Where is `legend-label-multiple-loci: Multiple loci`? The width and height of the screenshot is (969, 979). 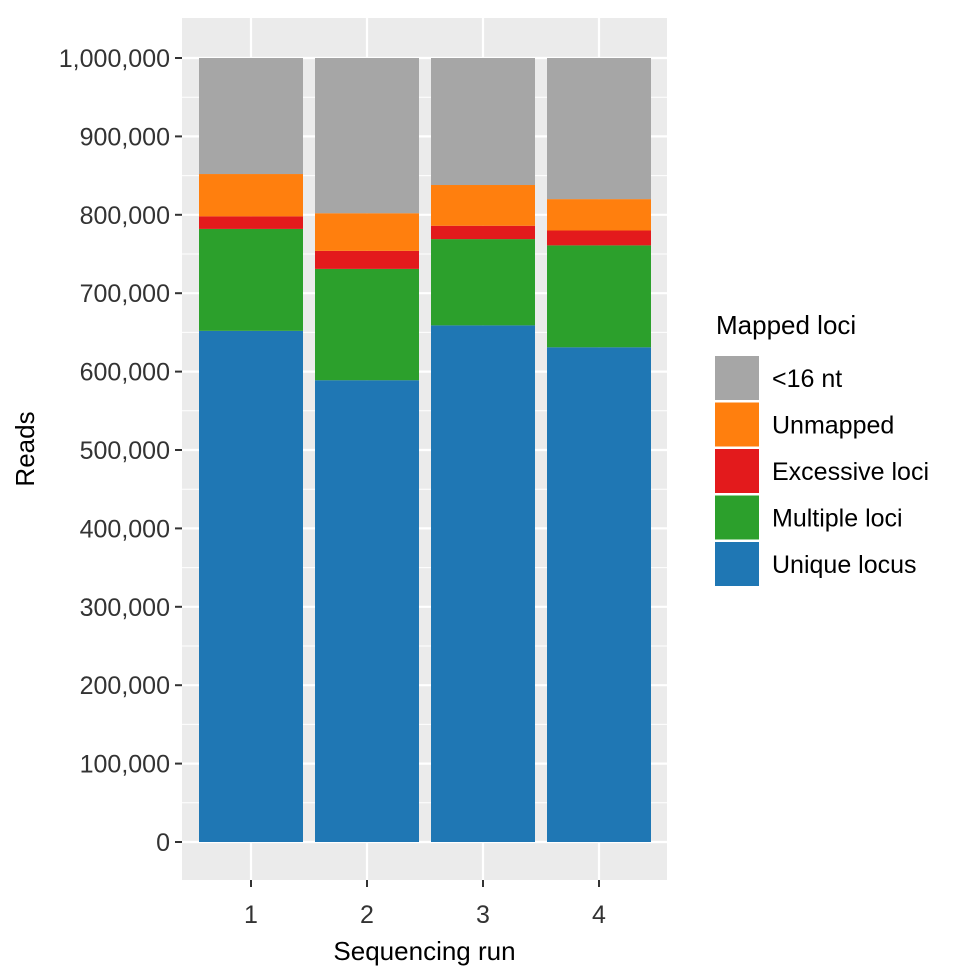
legend-label-multiple-loci: Multiple loci is located at coordinates (837, 519).